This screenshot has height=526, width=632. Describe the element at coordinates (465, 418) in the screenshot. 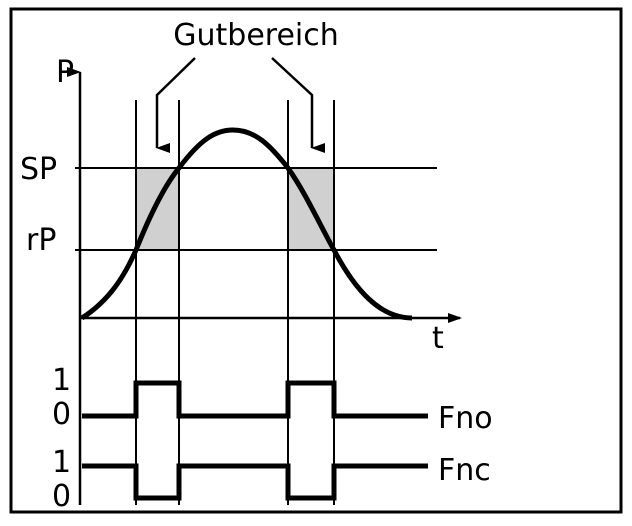

I see `signal-name: Fno` at that location.